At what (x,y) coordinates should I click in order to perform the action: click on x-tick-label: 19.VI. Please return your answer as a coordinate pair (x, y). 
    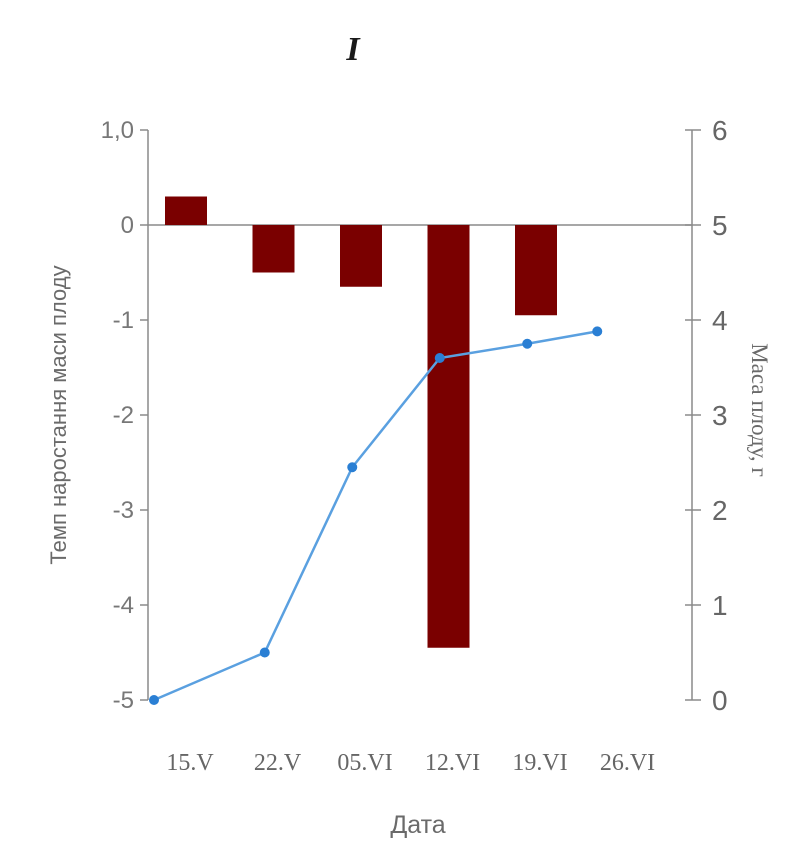
    Looking at the image, I should click on (539, 763).